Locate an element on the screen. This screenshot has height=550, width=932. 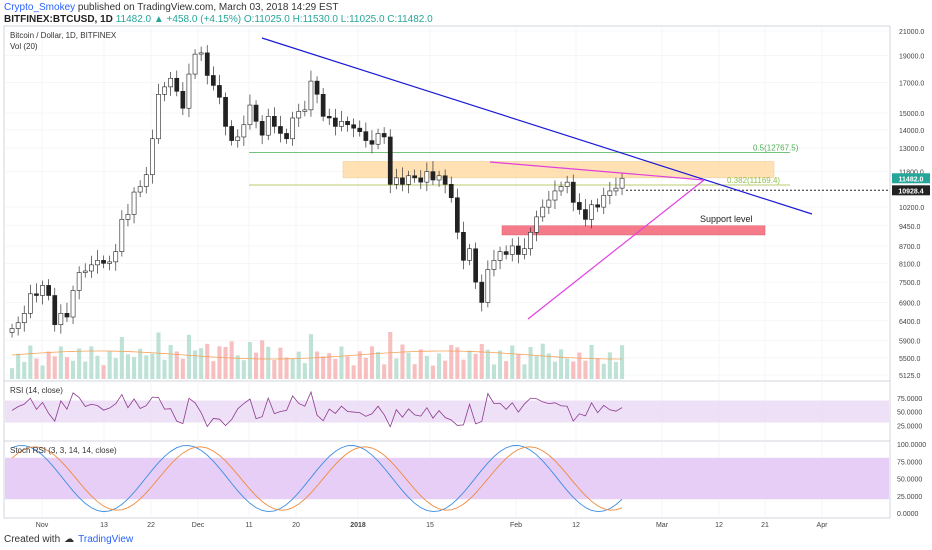
stoch-tick-label: 0.0000 is located at coordinates (908, 514).